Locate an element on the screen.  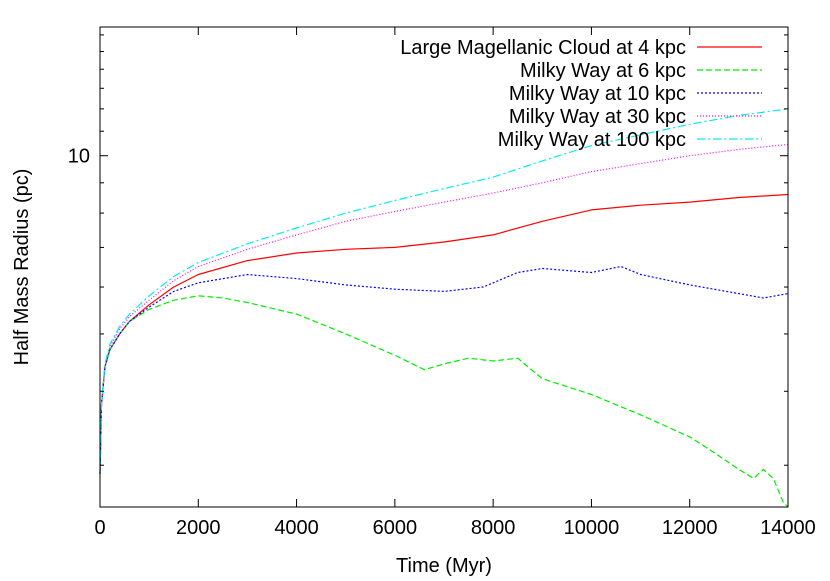
y-tick-label: 10 is located at coordinates (79, 157).